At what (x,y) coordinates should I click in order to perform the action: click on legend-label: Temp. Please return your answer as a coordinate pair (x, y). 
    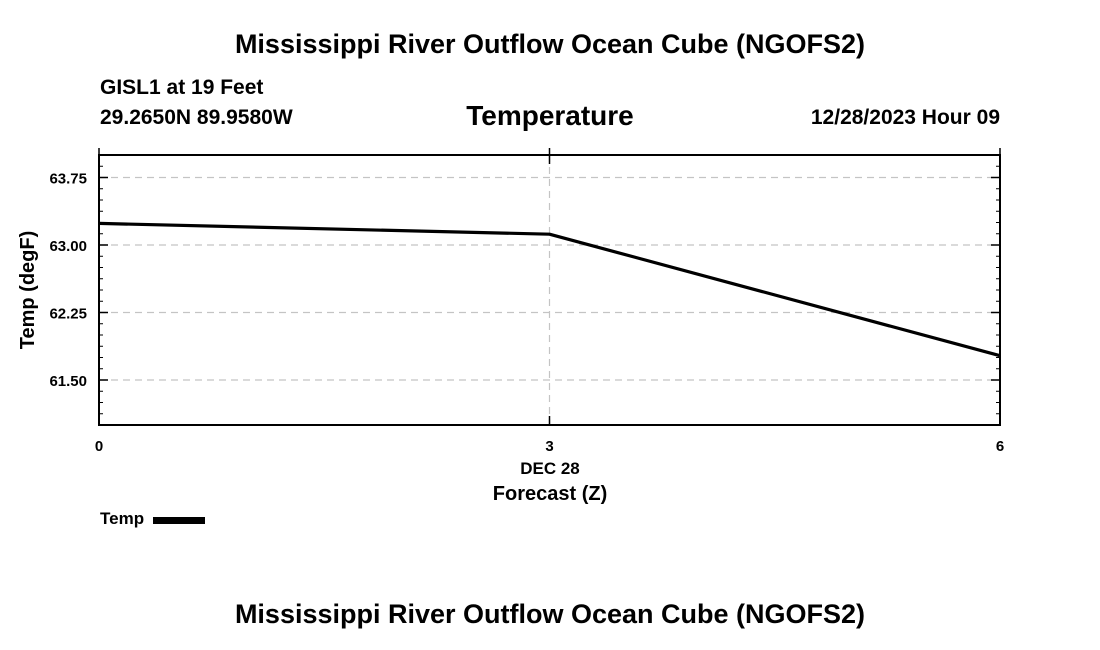
    Looking at the image, I should click on (122, 518).